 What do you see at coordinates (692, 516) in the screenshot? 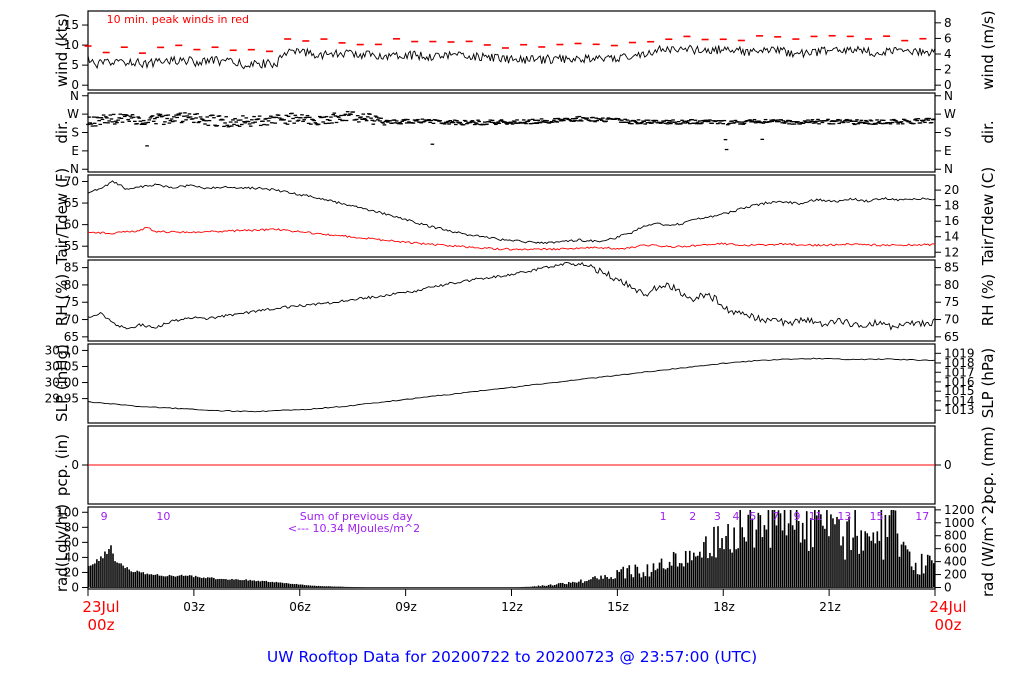
I see `annotation: 2` at bounding box center [692, 516].